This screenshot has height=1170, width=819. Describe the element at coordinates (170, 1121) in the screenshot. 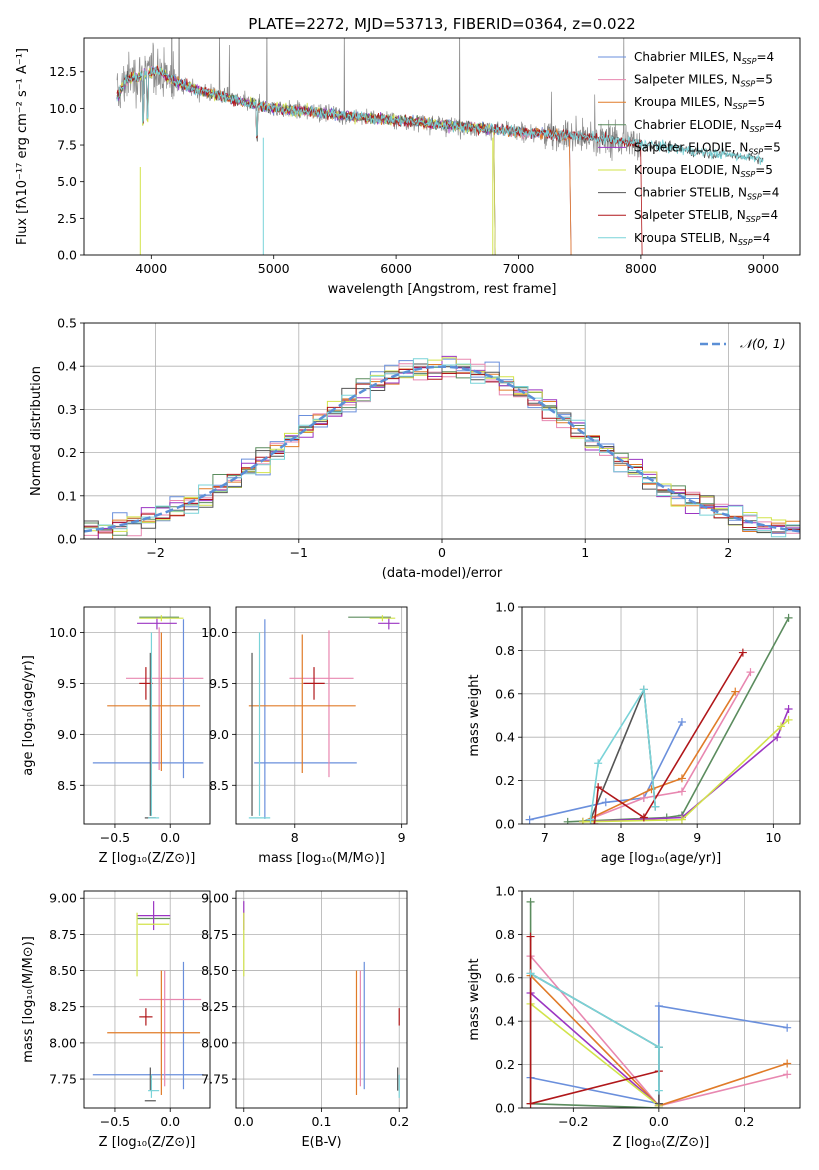

I see `x-tick-label: 0.0` at that location.